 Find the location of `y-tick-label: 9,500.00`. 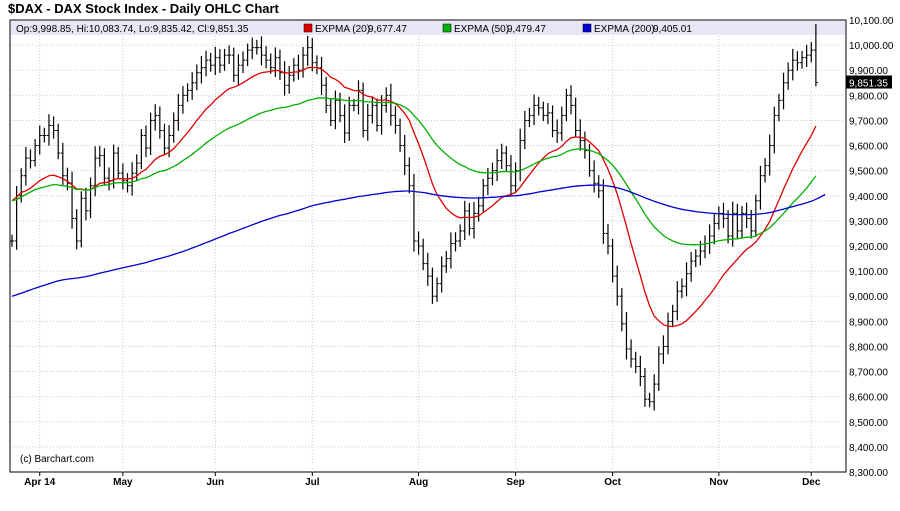

y-tick-label: 9,500.00 is located at coordinates (868, 172).